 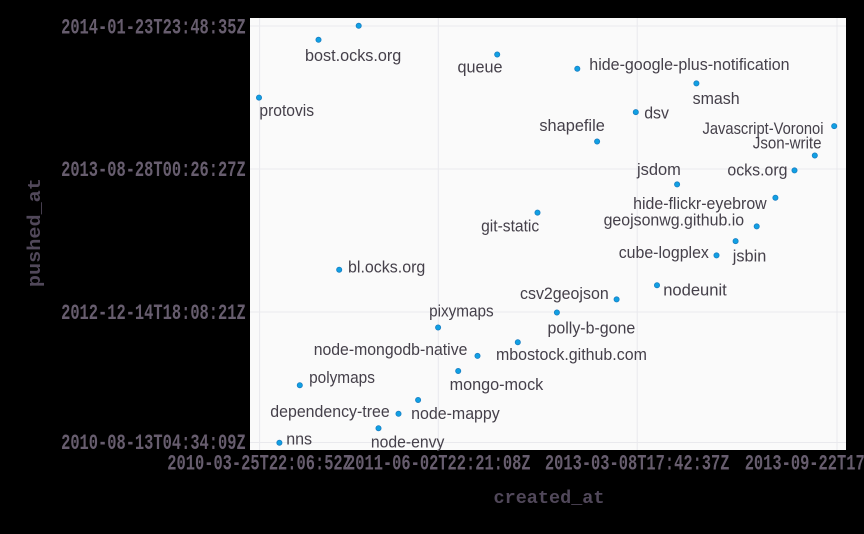 I want to click on svg-text: pixymaps, so click(x=461, y=311).